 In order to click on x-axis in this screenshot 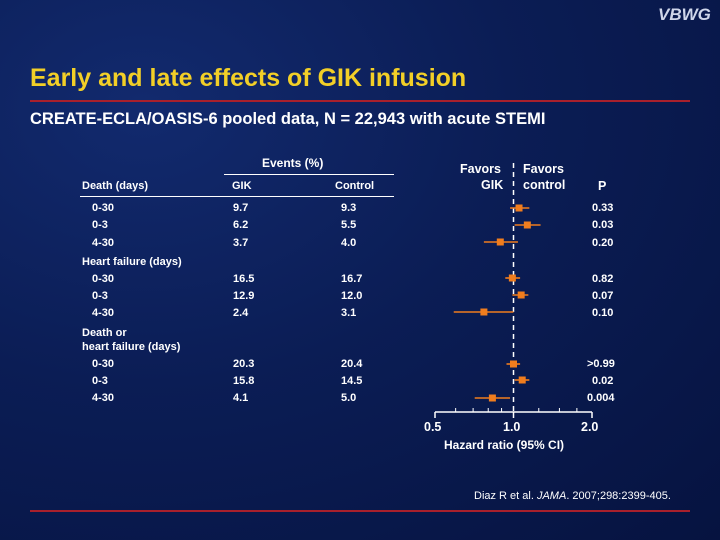, I will do `click(513, 413)`.